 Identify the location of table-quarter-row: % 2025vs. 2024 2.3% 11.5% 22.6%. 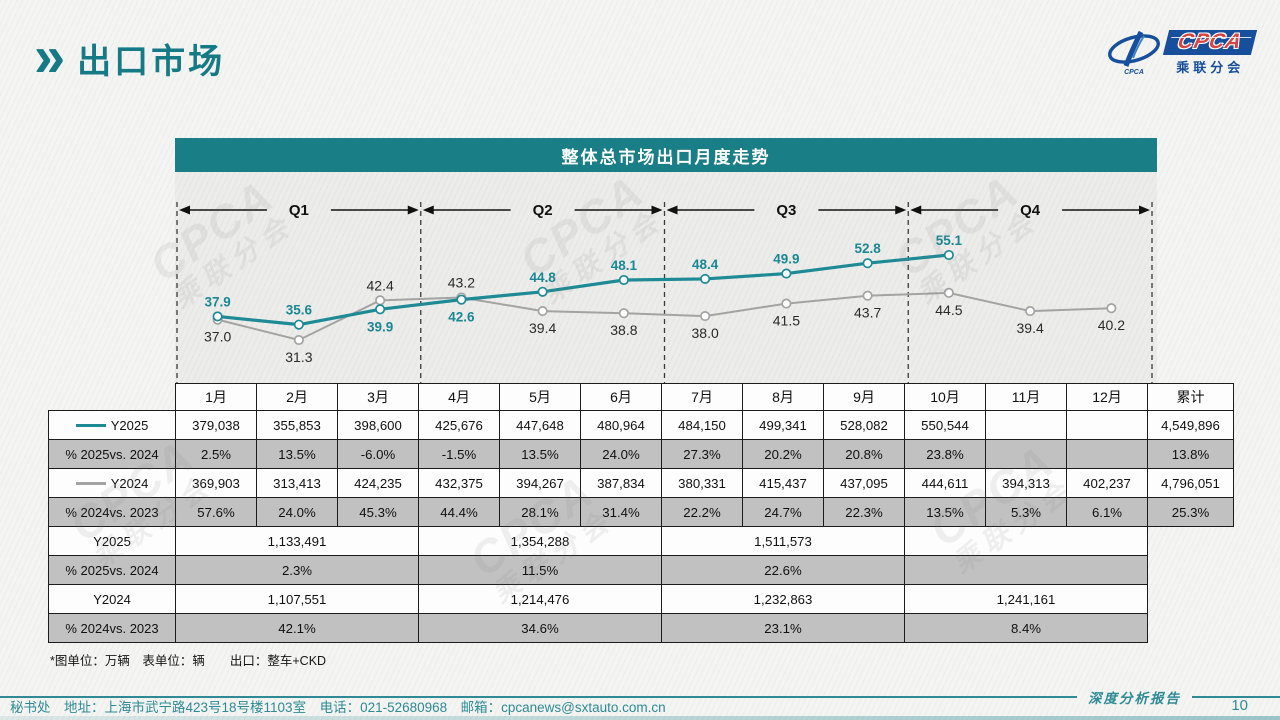
(641, 570).